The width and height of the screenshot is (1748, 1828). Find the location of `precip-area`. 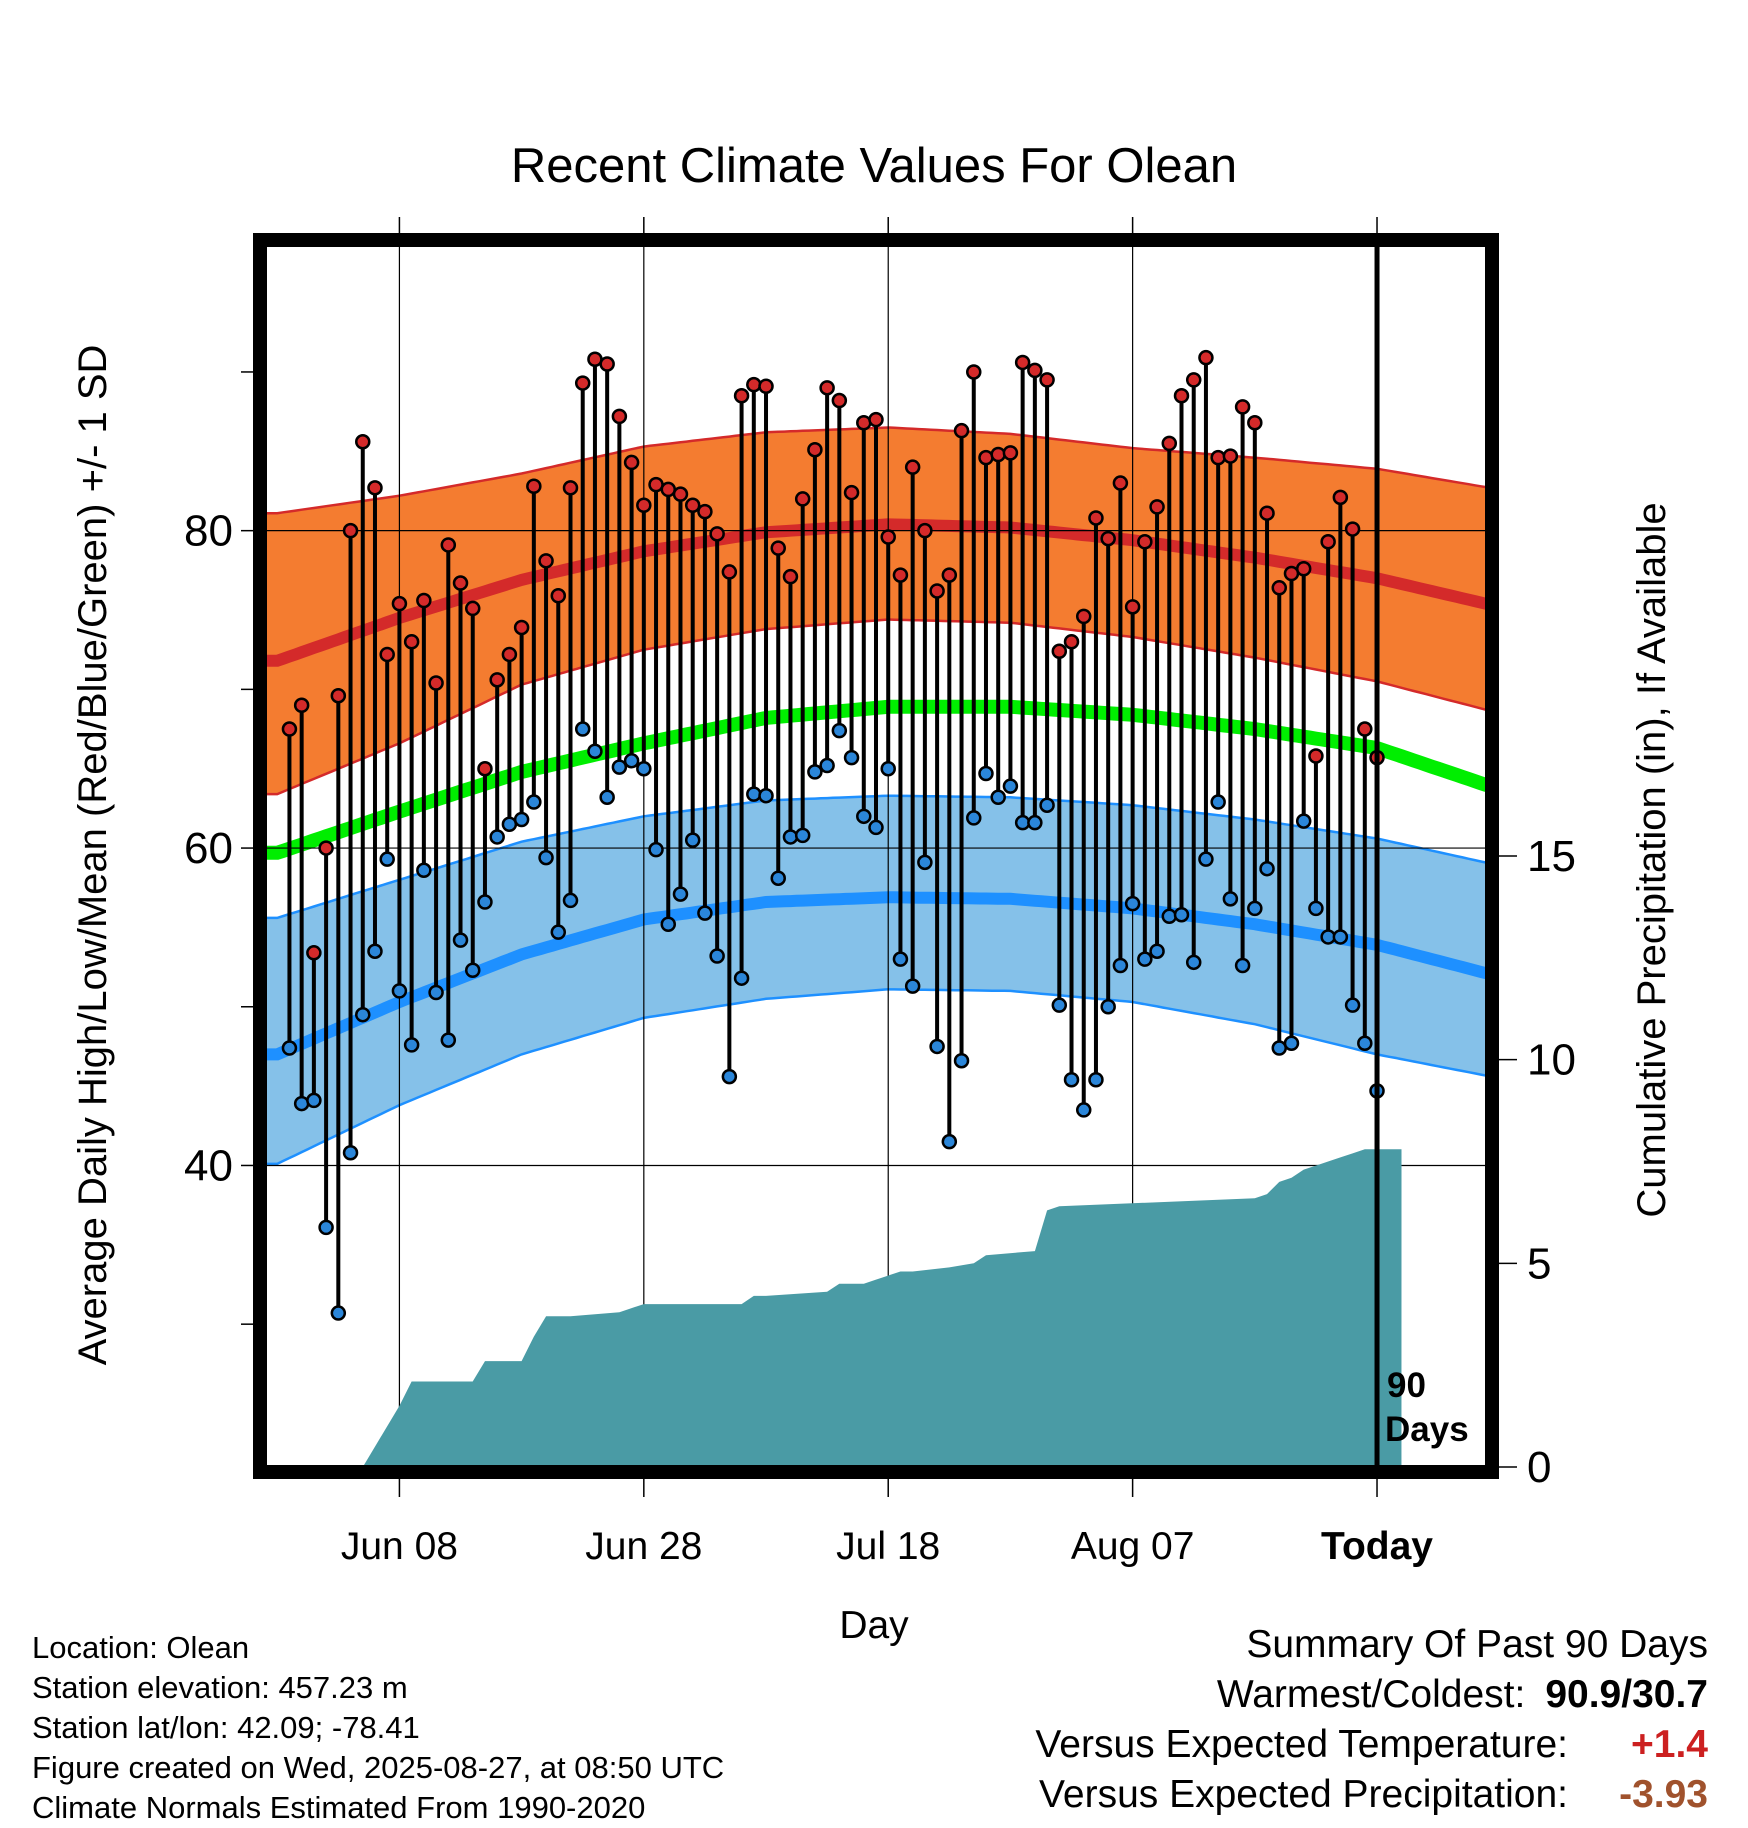

precip-area is located at coordinates (882, 1308).